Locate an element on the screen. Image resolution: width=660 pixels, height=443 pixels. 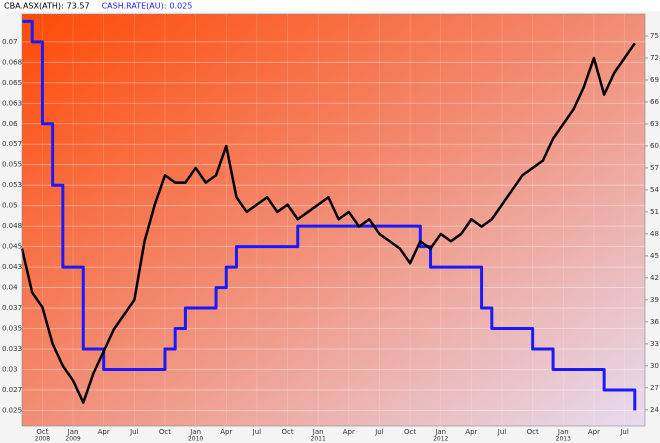
y-tick-label: 0.045 is located at coordinates (12, 247).